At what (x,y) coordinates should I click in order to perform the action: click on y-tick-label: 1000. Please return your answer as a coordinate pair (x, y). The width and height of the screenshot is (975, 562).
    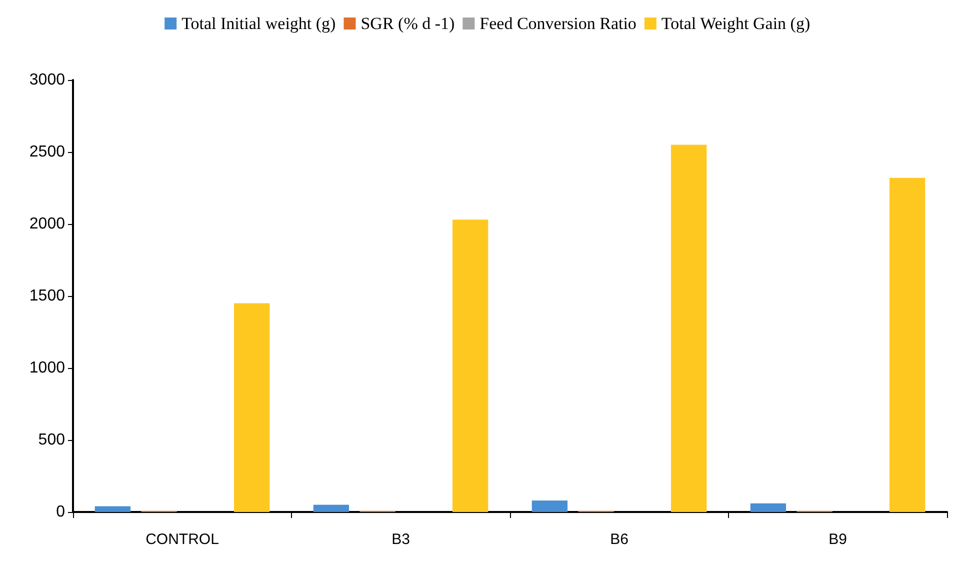
    Looking at the image, I should click on (47, 368).